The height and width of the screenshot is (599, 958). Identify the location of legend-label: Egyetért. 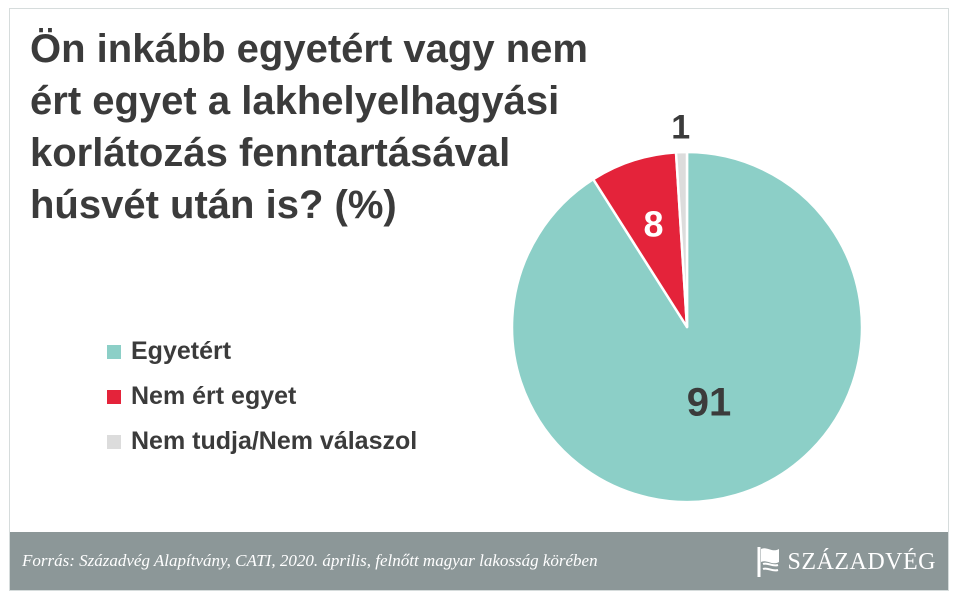
(181, 351).